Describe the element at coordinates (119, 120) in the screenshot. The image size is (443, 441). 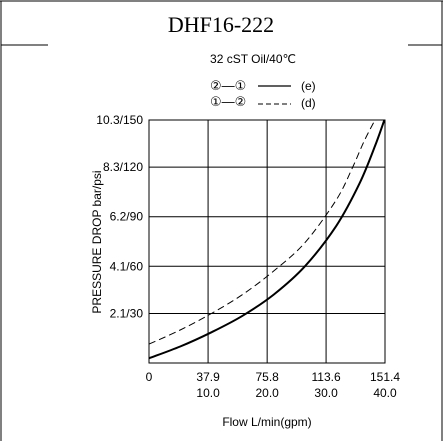
I see `y-tick-label: 10.3/150` at that location.